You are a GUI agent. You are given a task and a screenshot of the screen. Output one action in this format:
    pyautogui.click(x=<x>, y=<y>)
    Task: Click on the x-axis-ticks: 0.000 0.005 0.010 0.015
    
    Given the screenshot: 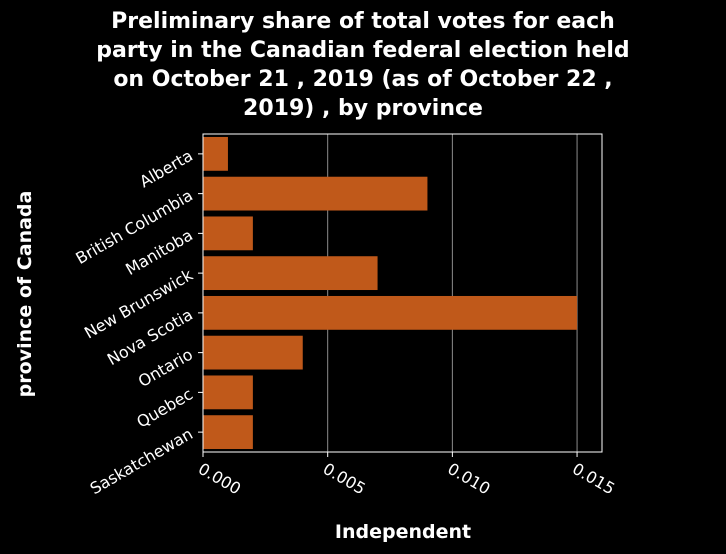 What is the action you would take?
    pyautogui.click(x=406, y=475)
    